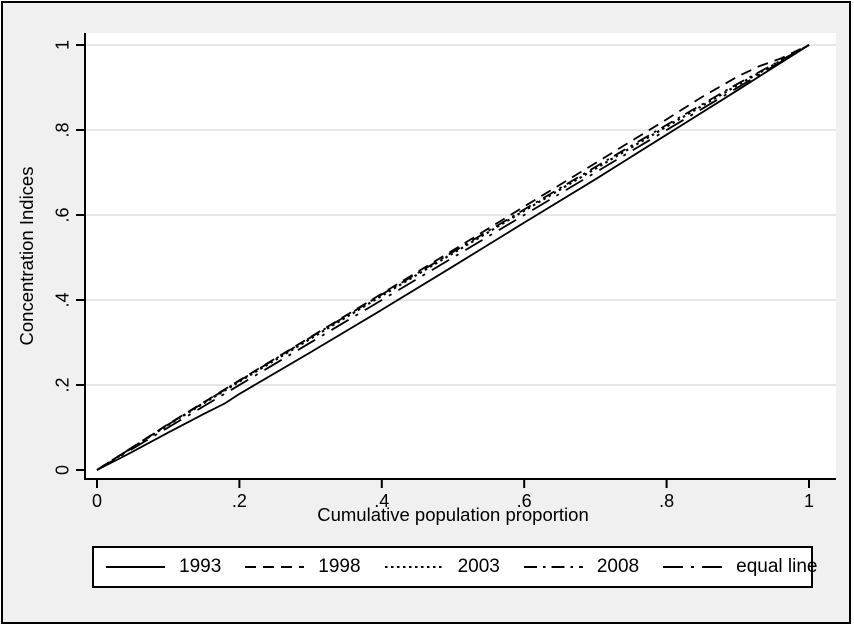  What do you see at coordinates (62, 470) in the screenshot?
I see `y-tick-label: 0` at bounding box center [62, 470].